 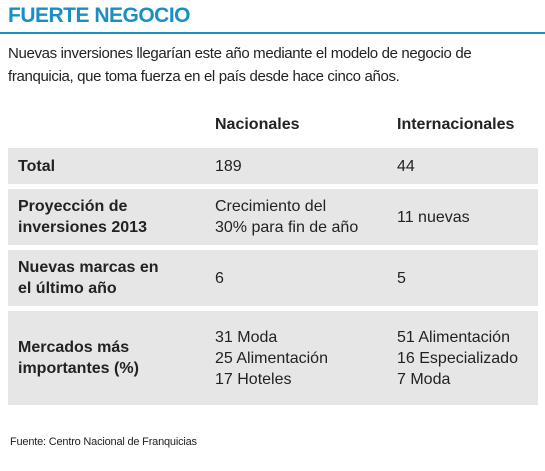 I want to click on column-header: Internacionales, so click(x=456, y=124).